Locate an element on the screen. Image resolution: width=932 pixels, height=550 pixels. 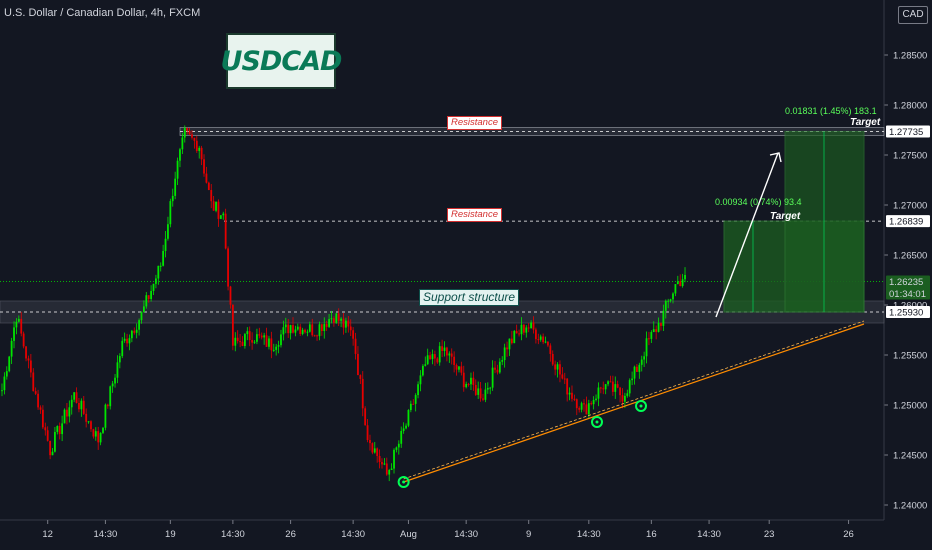
trendline-touch-marker is located at coordinates (403, 482).